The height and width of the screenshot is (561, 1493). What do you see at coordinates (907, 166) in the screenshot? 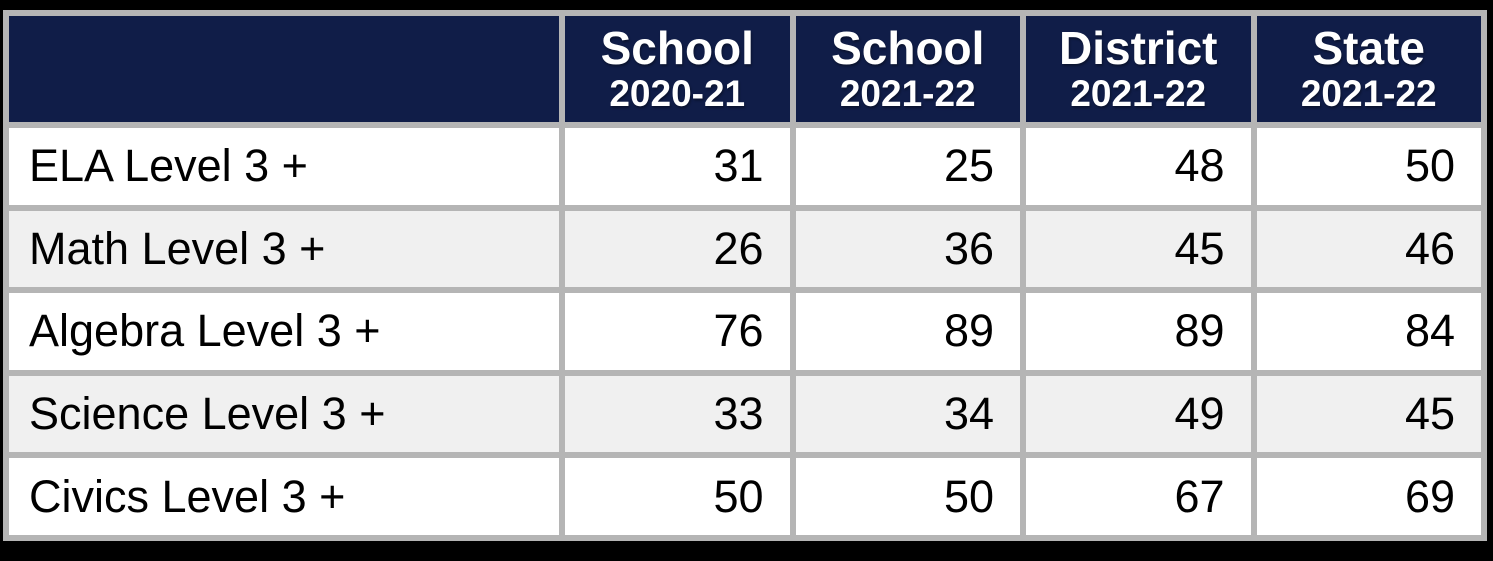
I see `value-cell: 25` at bounding box center [907, 166].